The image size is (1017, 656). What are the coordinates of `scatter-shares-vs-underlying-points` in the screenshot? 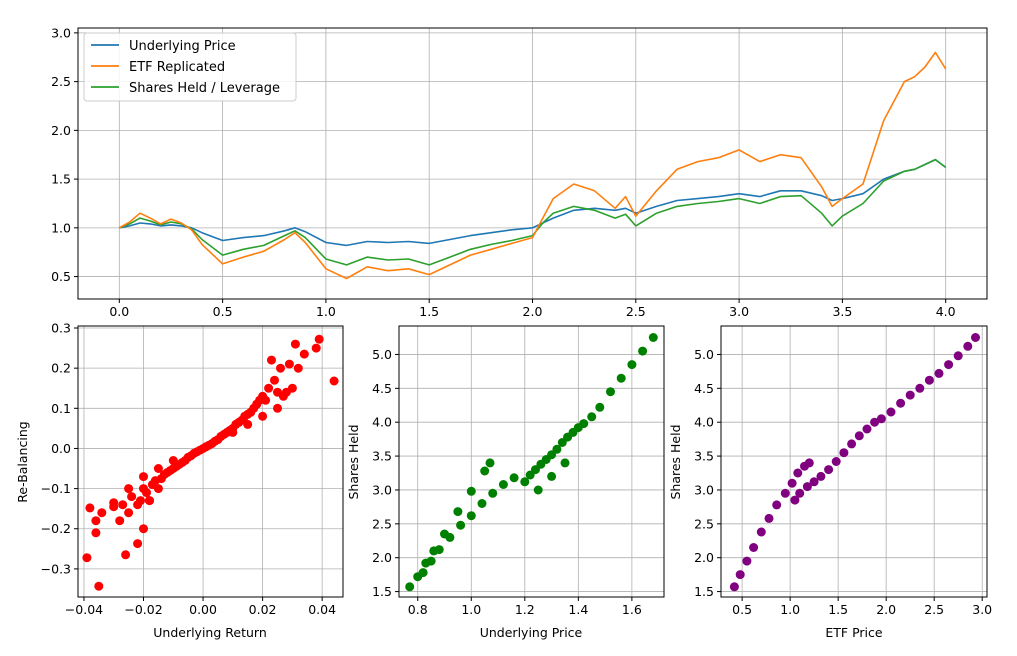 It's located at (531, 462).